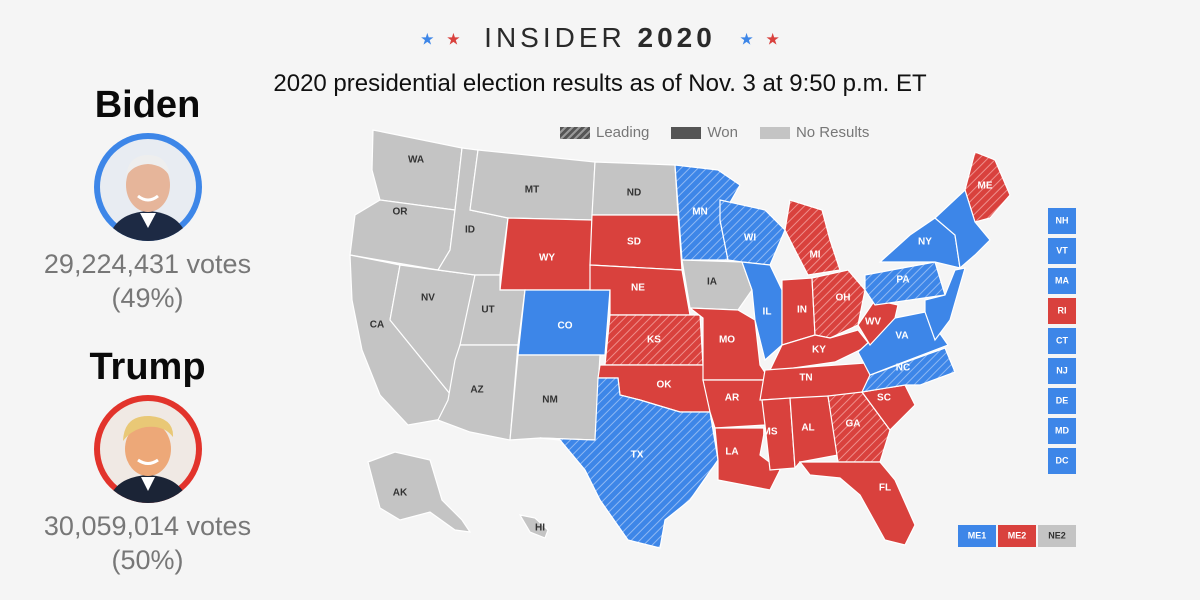 The image size is (1200, 600). What do you see at coordinates (565, 326) in the screenshot?
I see `state-label-co: CO` at bounding box center [565, 326].